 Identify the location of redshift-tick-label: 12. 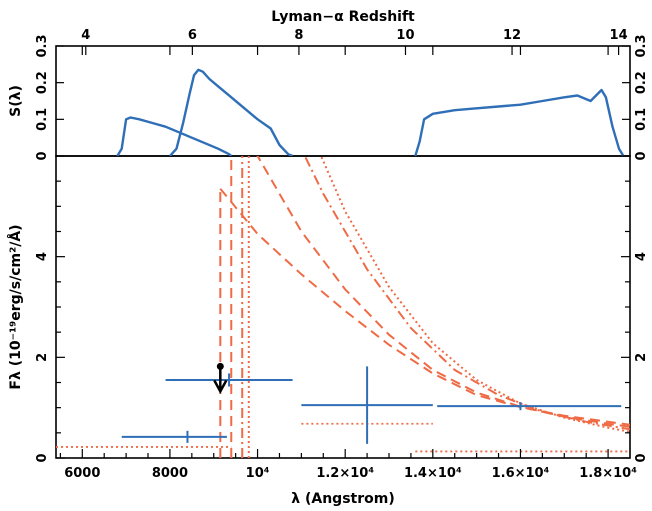
(512, 35).